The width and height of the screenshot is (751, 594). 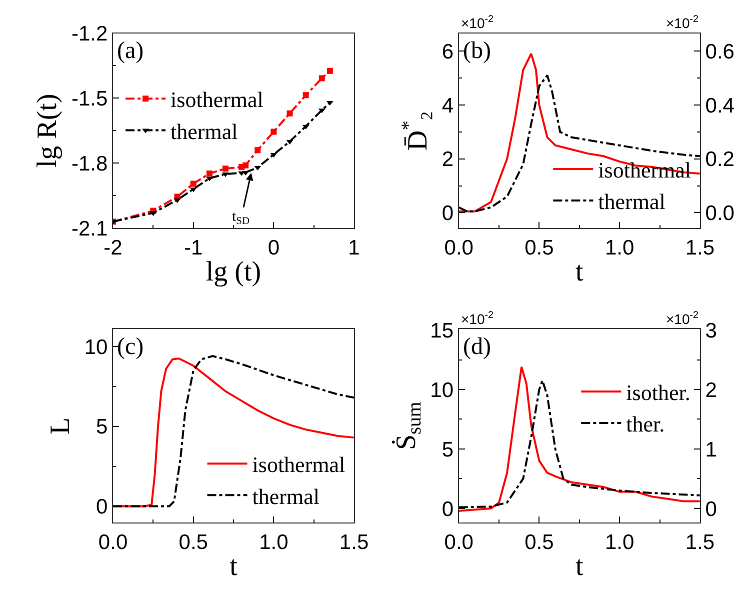 What do you see at coordinates (645, 424) in the screenshot?
I see `legend-label: ther.` at bounding box center [645, 424].